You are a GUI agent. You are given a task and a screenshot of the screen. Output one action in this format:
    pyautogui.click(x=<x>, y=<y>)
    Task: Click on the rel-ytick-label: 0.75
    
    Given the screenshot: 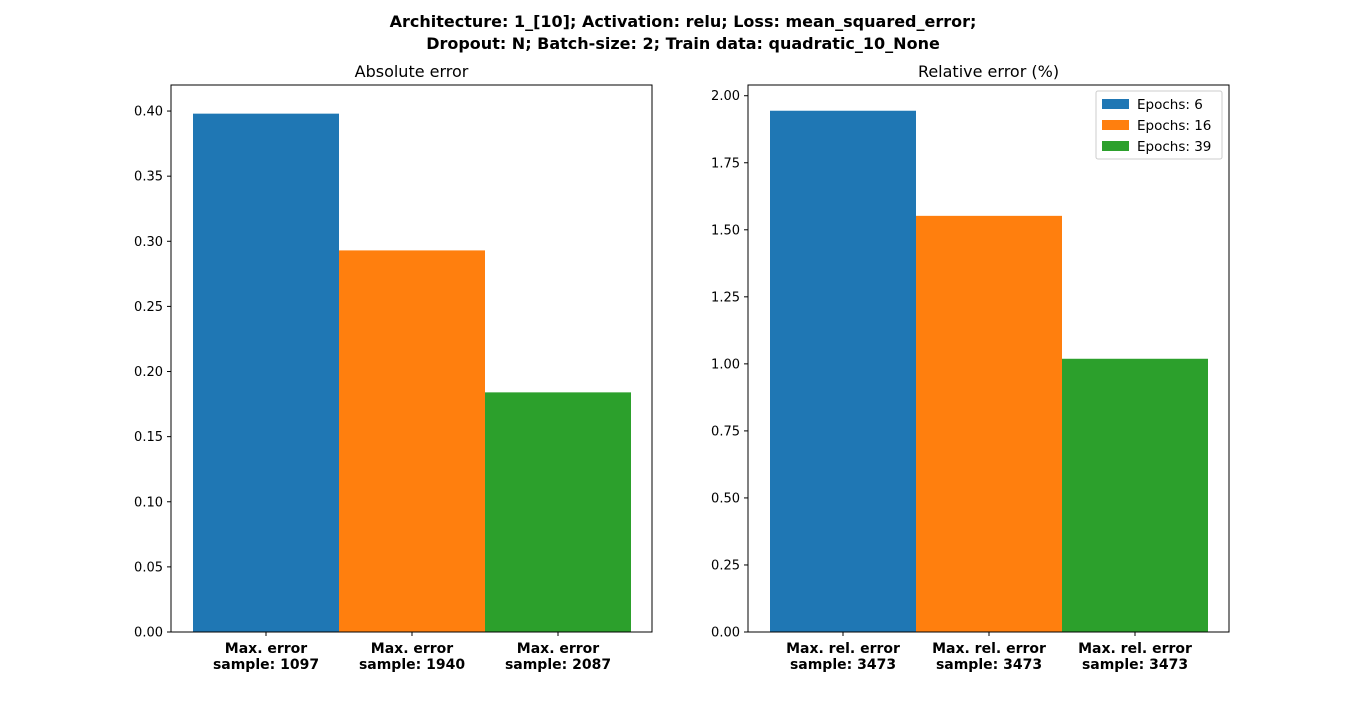 What is the action you would take?
    pyautogui.click(x=725, y=431)
    